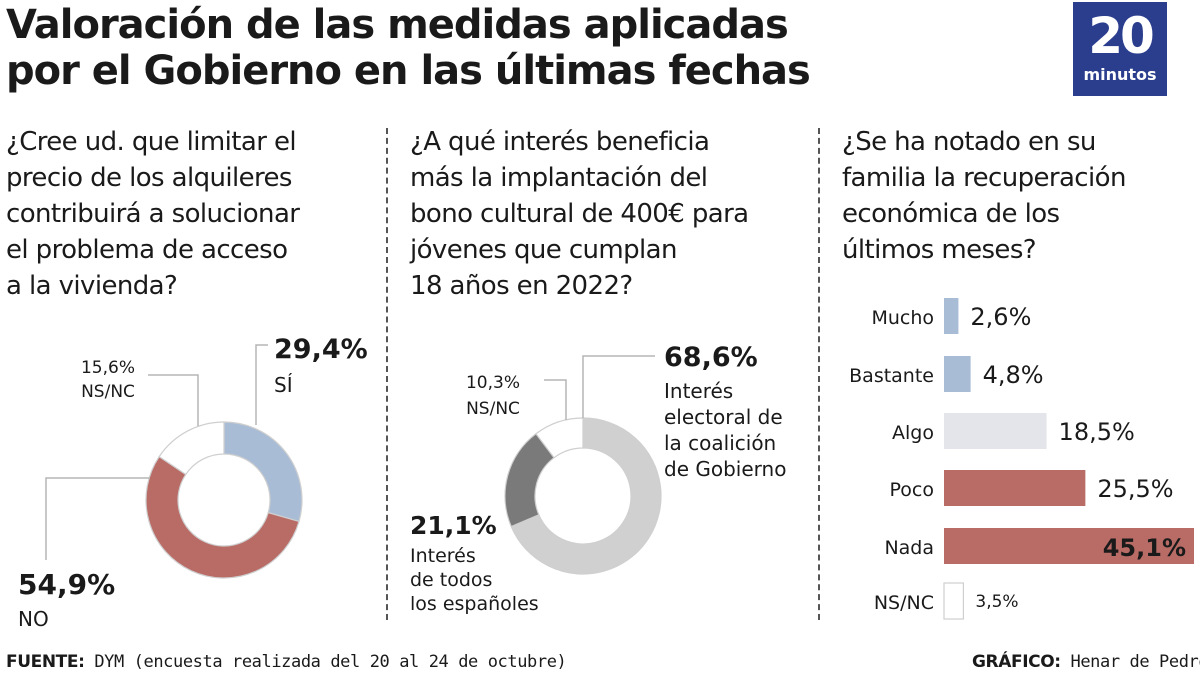  I want to click on logo-number: 20, so click(1121, 36).